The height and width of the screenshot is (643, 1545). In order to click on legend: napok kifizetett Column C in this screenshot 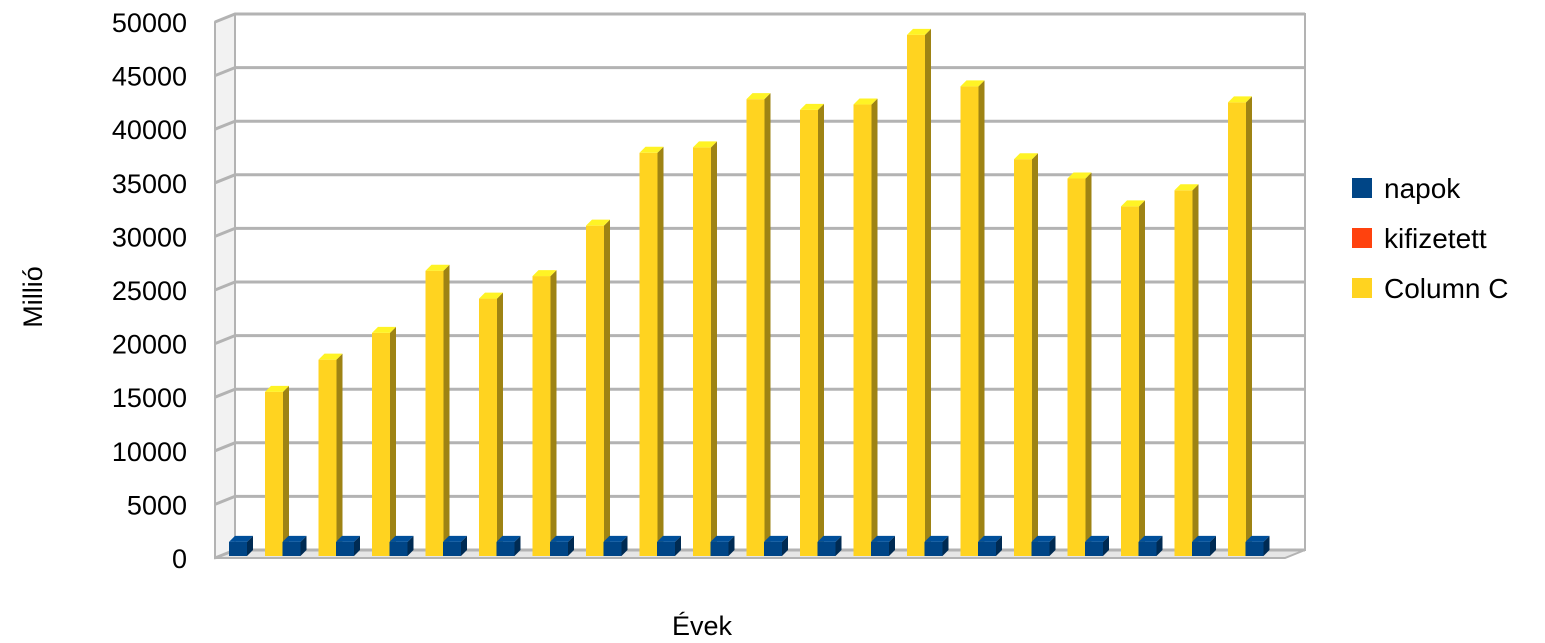, I will do `click(1430, 238)`.